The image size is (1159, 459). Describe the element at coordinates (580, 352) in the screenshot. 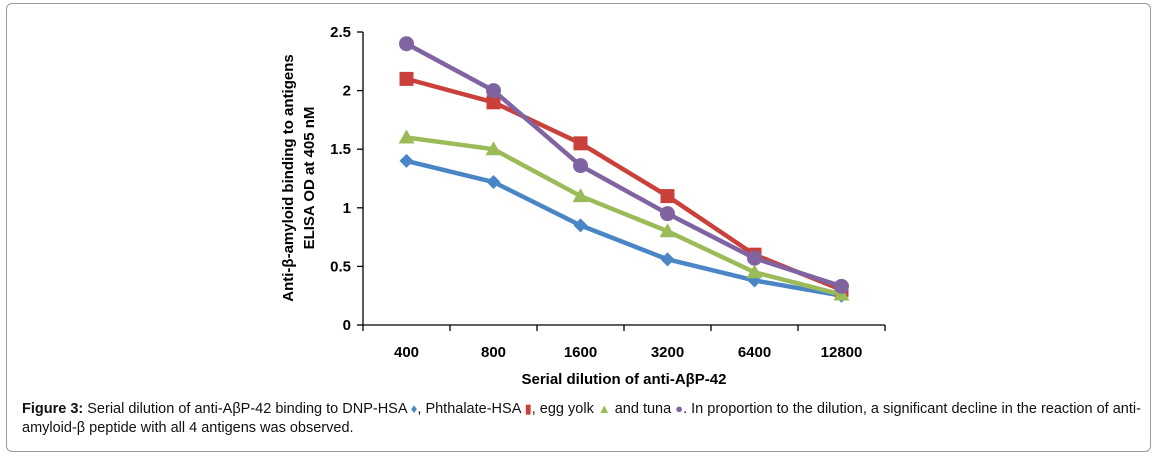

I see `x-tick-label: 1600` at that location.